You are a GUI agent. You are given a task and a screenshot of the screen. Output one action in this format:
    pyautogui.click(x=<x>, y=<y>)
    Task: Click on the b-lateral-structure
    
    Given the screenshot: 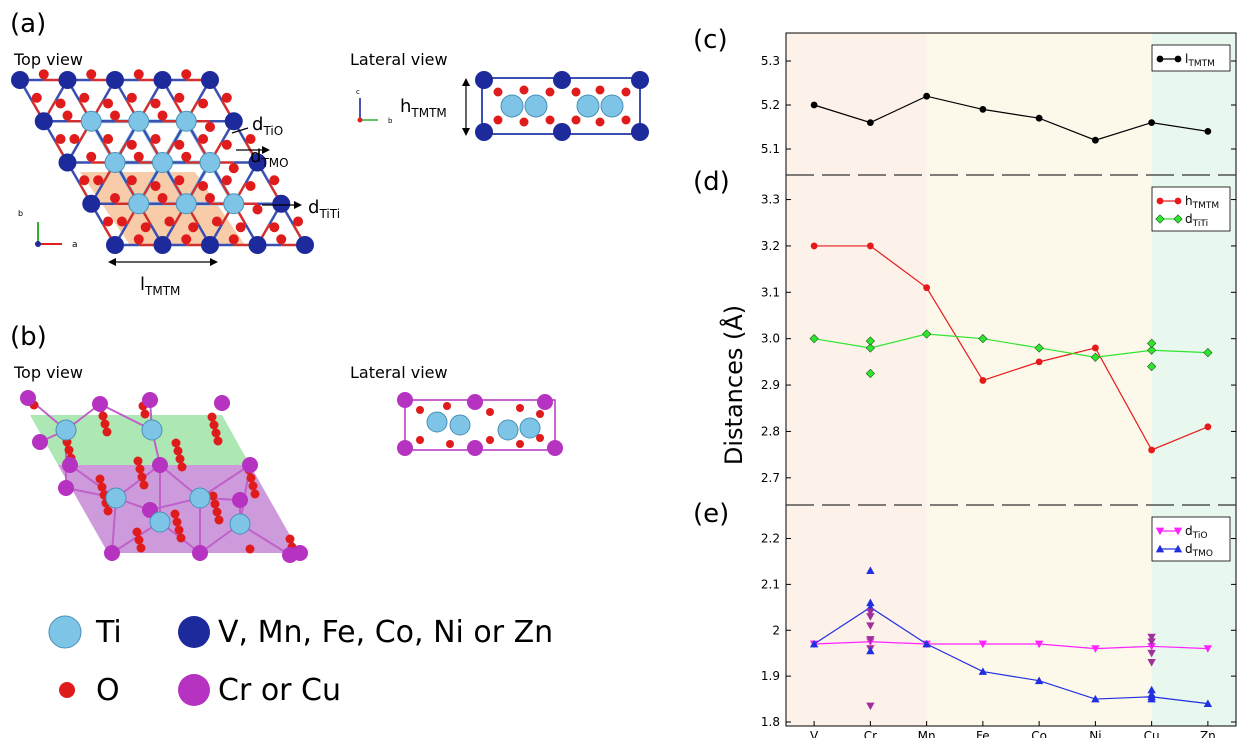 What is the action you would take?
    pyautogui.click(x=480, y=424)
    